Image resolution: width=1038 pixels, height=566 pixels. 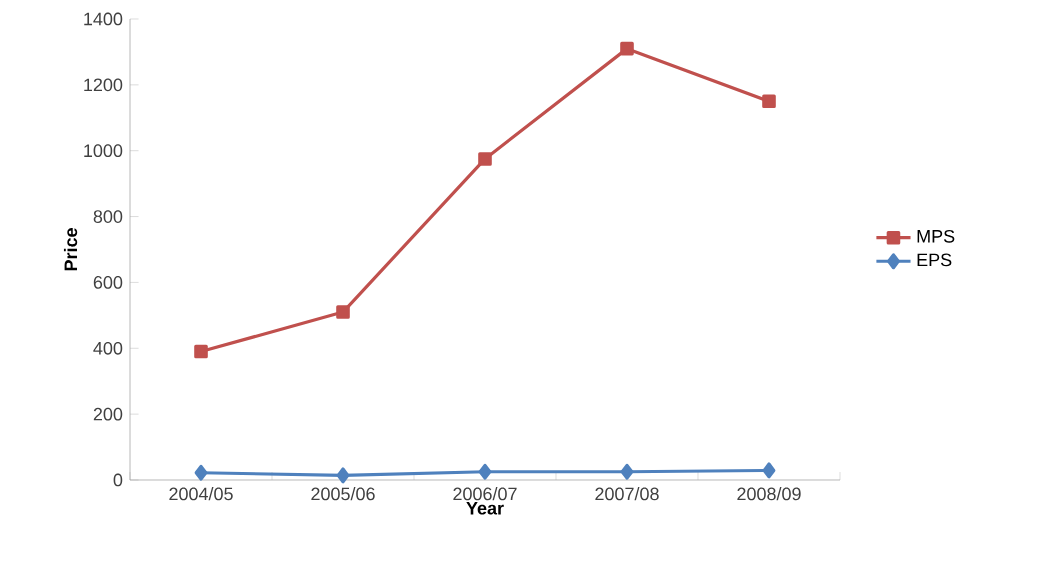 What do you see at coordinates (108, 216) in the screenshot?
I see `y-tick-label: 800` at bounding box center [108, 216].